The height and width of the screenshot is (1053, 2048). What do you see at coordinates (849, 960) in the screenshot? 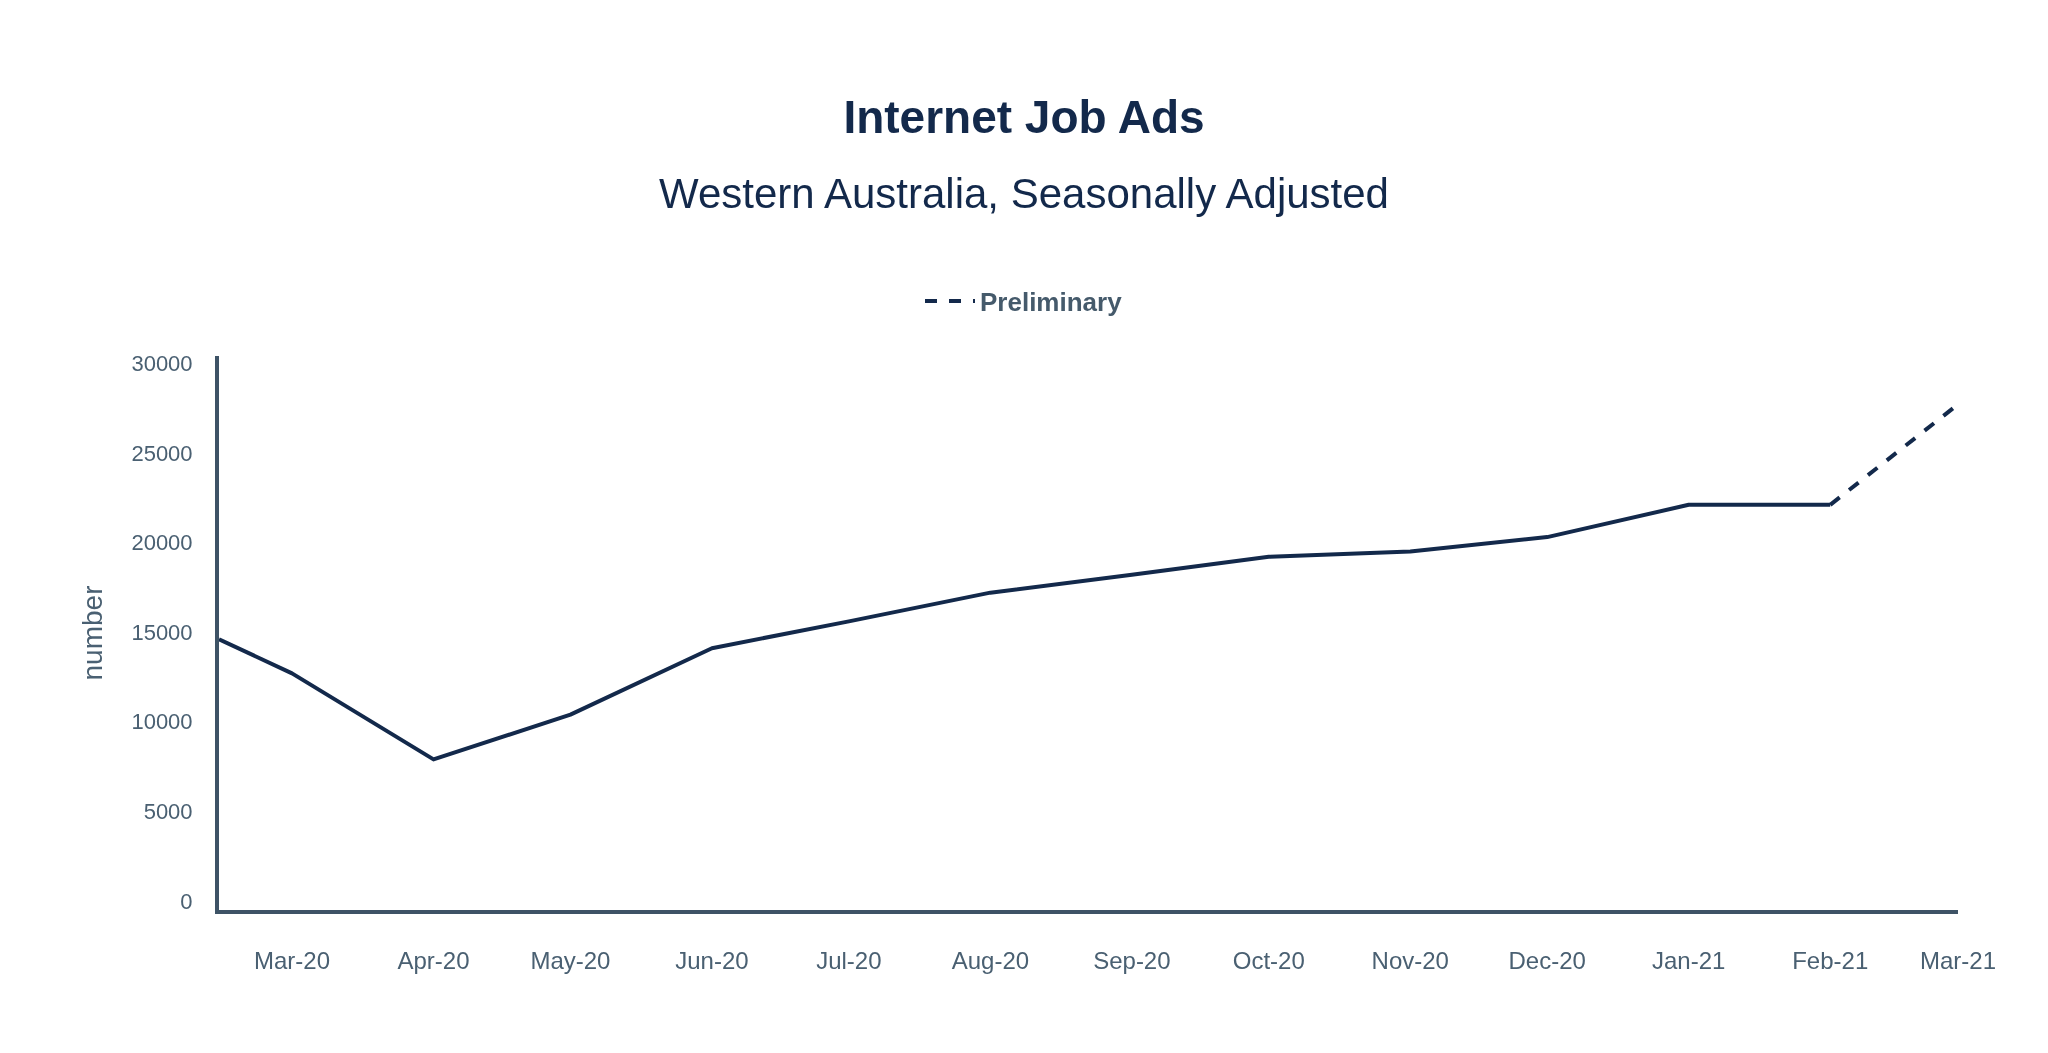
I see `x-tick-label: Jul-20` at bounding box center [849, 960].